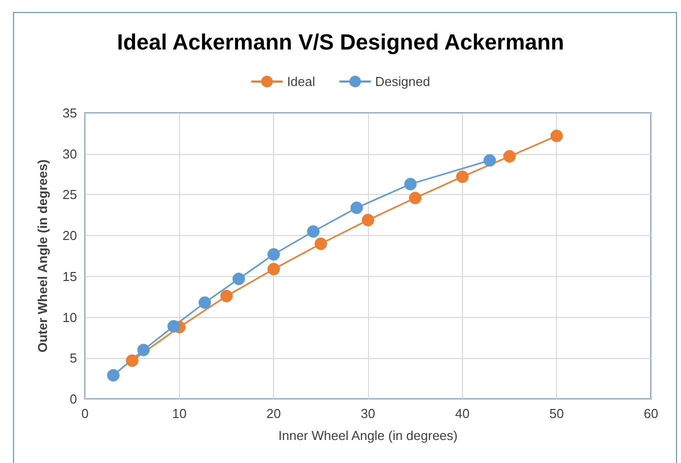 This screenshot has height=463, width=681. What do you see at coordinates (368, 413) in the screenshot?
I see `x-tick-label: 30` at bounding box center [368, 413].